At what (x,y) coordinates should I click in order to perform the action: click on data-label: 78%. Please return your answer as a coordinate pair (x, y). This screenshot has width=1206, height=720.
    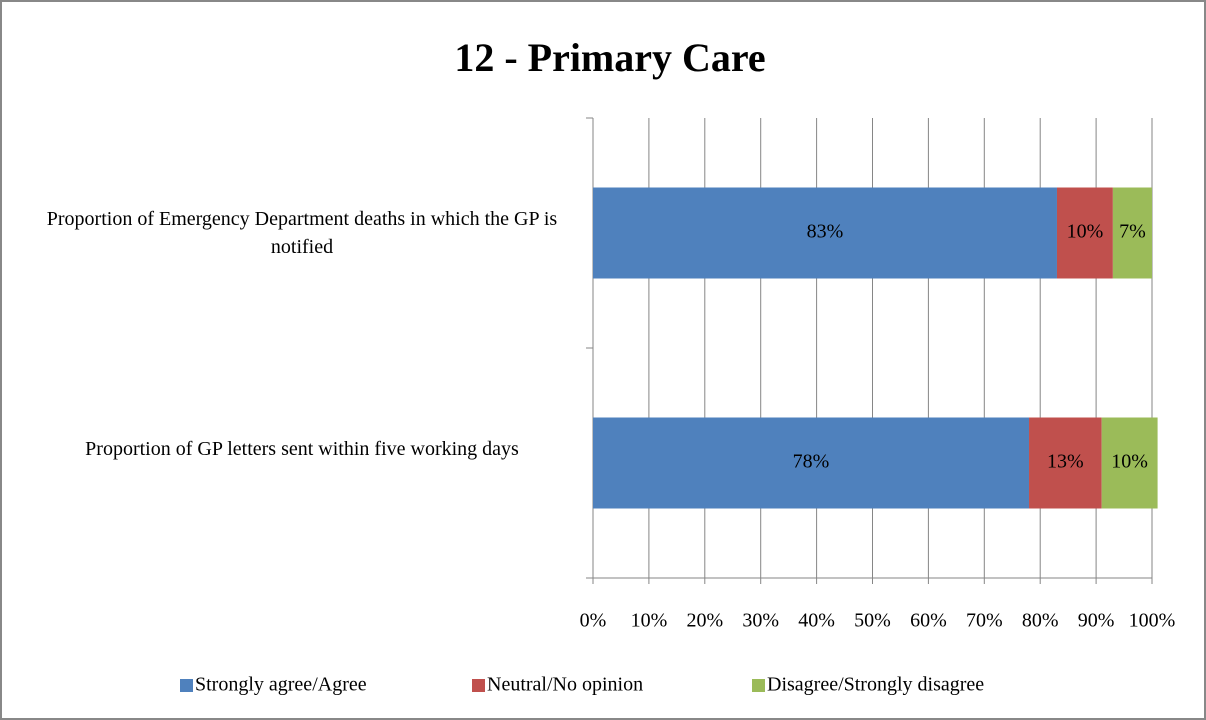
    Looking at the image, I should click on (811, 462).